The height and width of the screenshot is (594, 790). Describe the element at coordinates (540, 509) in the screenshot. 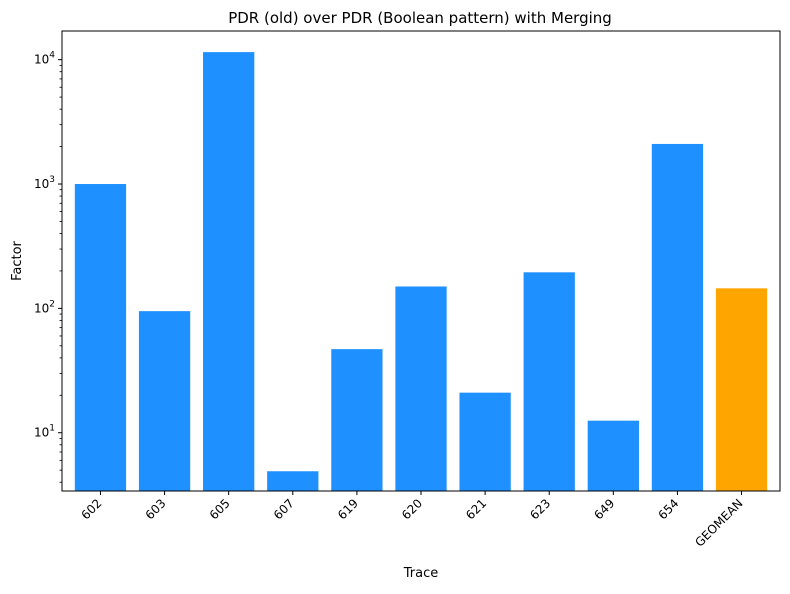

I see `x-tick-label: 623` at that location.